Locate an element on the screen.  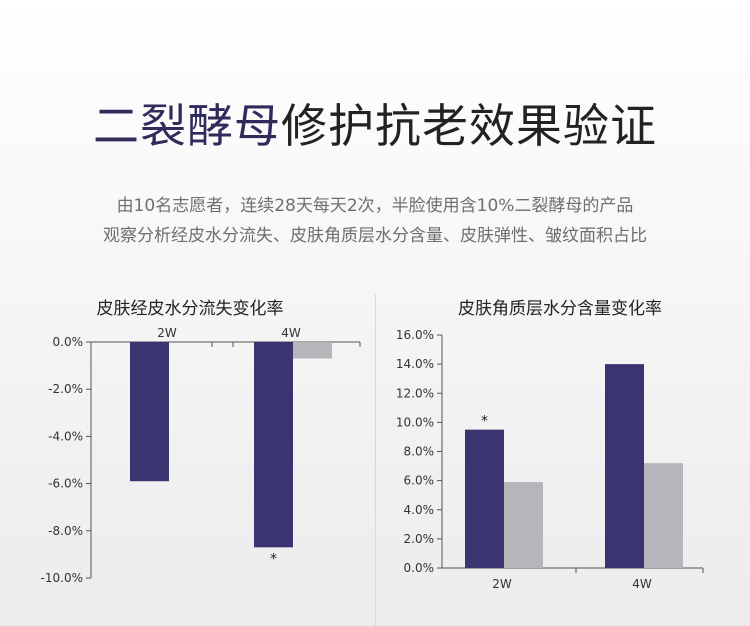
chart-1-category-label: 2W is located at coordinates (167, 333).